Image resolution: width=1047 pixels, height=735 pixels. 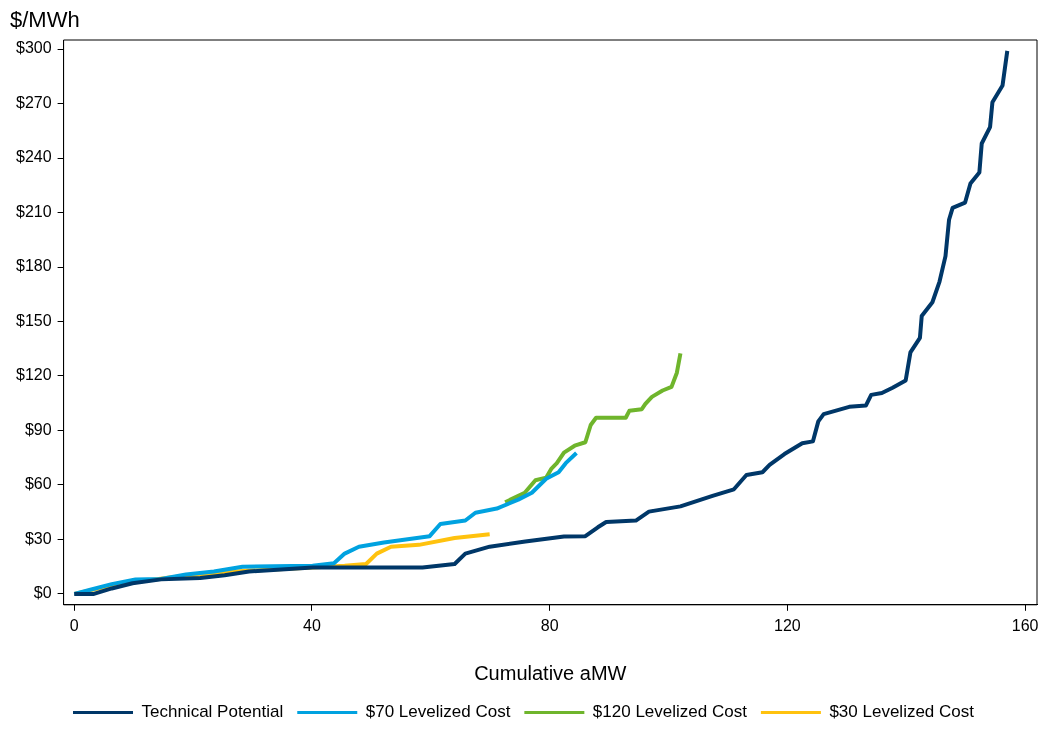 I want to click on x-tick-label: 80, so click(x=549, y=625).